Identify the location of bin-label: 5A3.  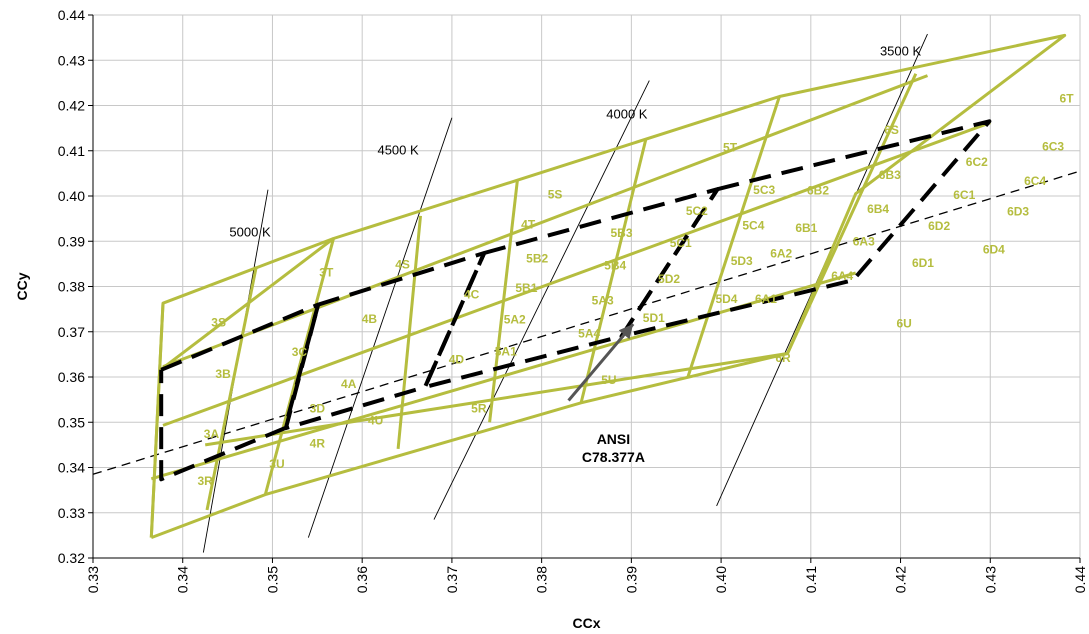
(603, 301).